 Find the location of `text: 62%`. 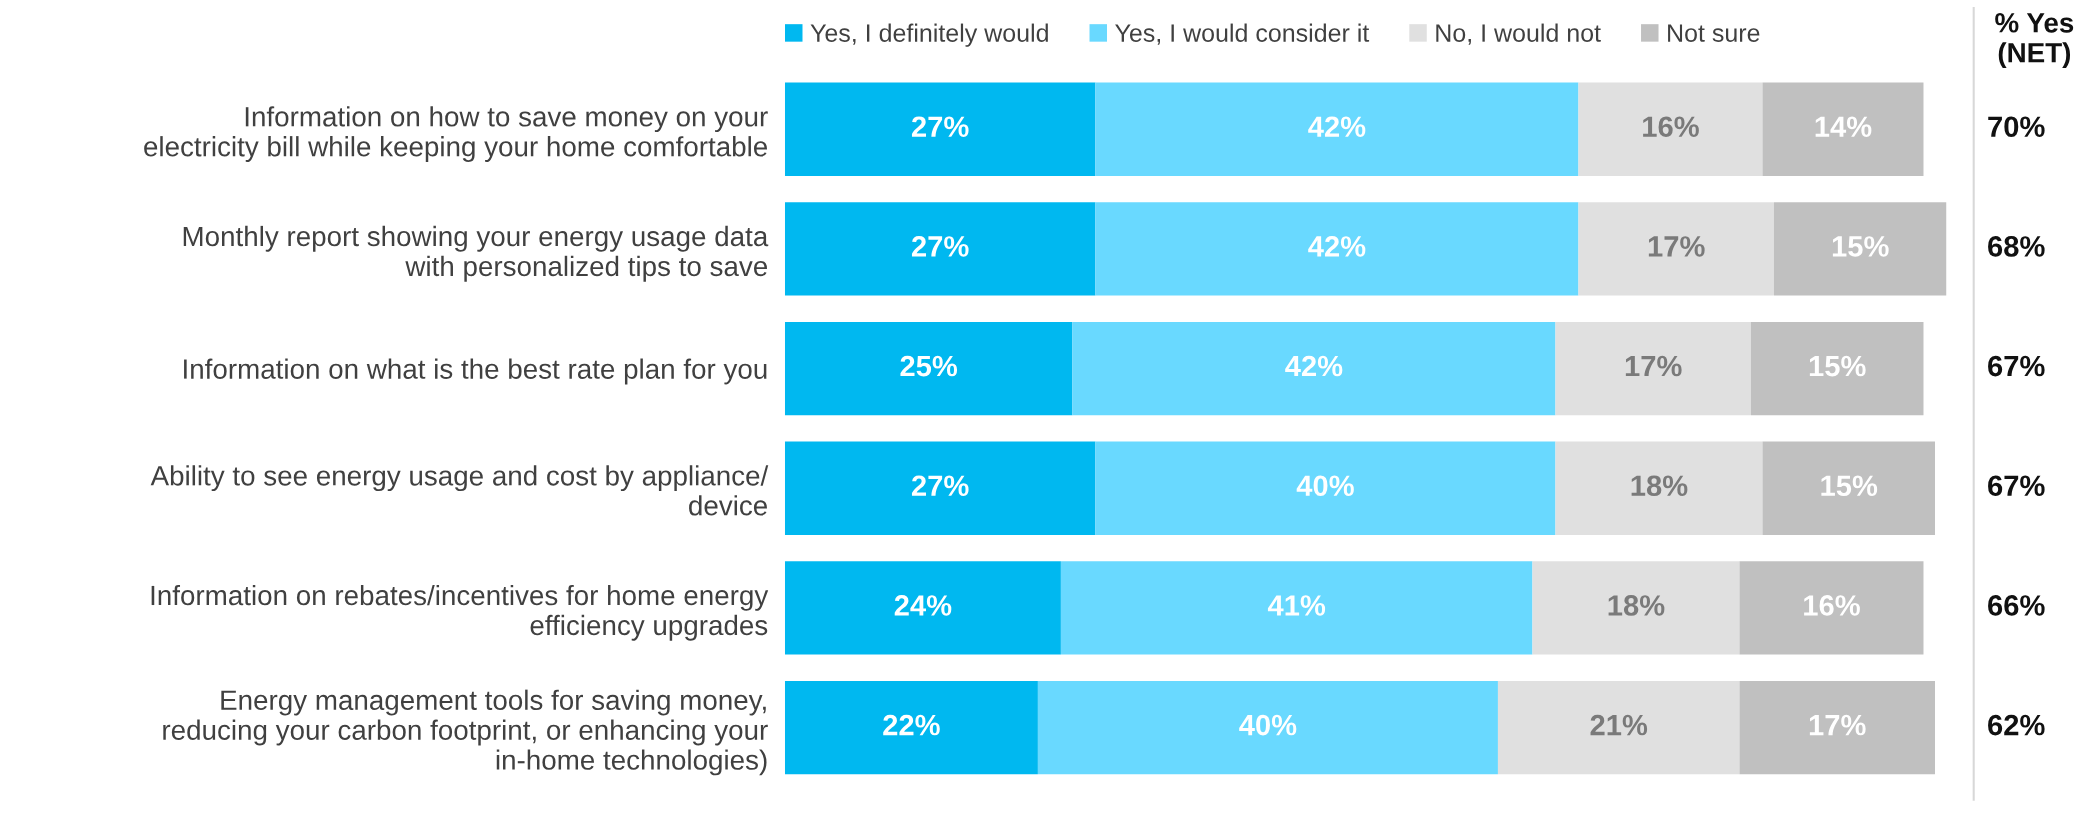

text: 62% is located at coordinates (2016, 725).